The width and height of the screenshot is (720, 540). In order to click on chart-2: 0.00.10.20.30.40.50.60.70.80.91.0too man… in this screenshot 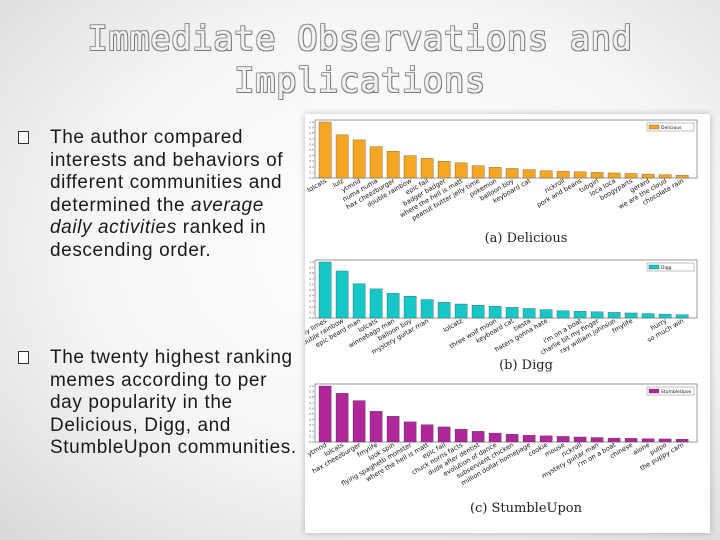, I will do `click(489, 316)`.